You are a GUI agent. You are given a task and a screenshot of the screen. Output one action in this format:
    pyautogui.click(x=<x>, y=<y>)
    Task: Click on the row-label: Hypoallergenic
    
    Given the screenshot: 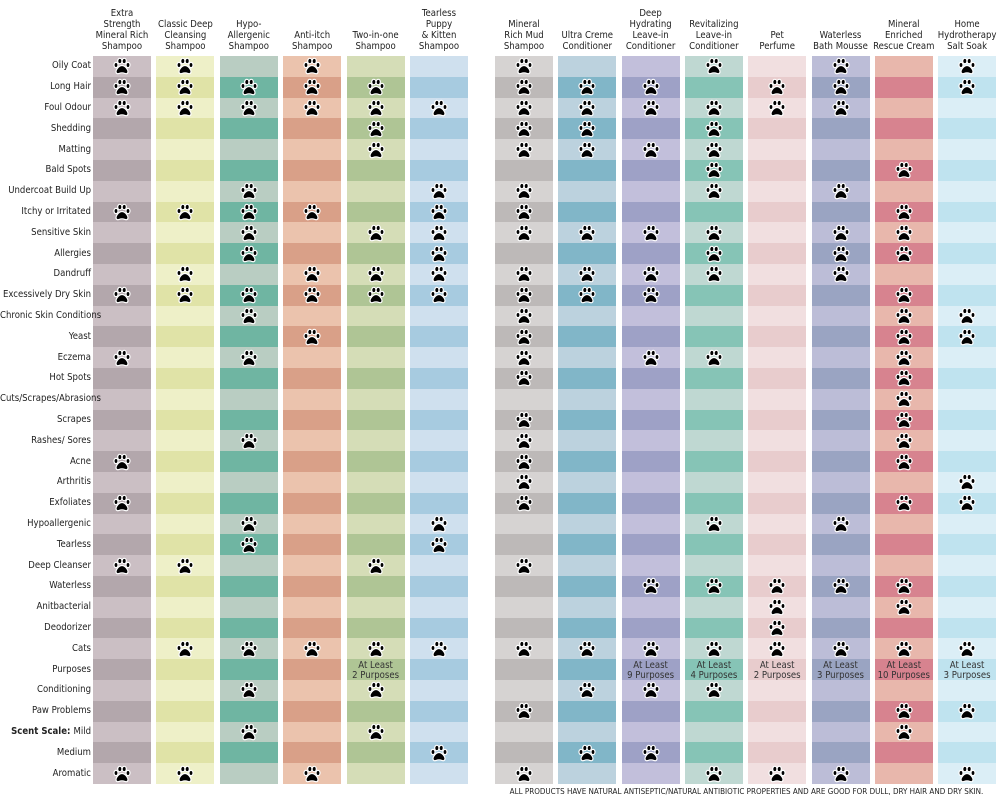 What is the action you would take?
    pyautogui.click(x=45, y=523)
    